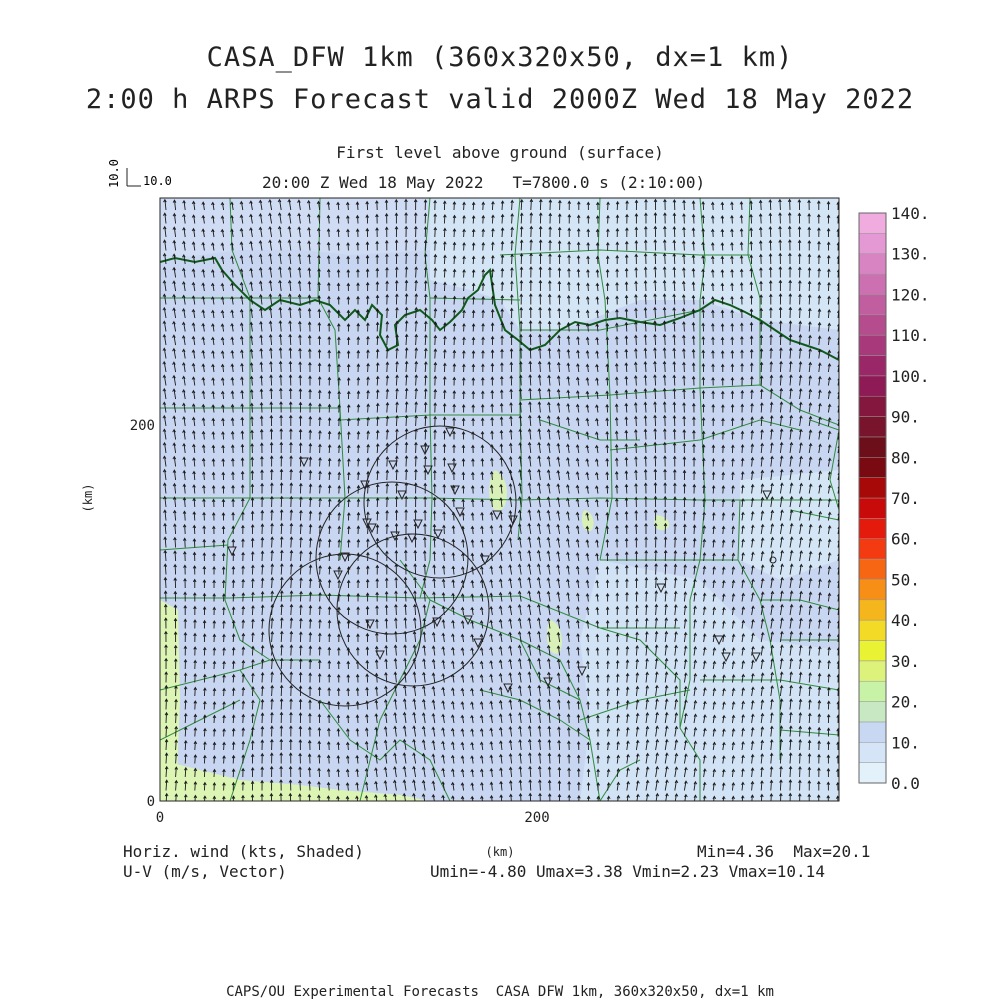 The width and height of the screenshot is (1000, 1000). I want to click on colorbar-label: 40., so click(905, 620).